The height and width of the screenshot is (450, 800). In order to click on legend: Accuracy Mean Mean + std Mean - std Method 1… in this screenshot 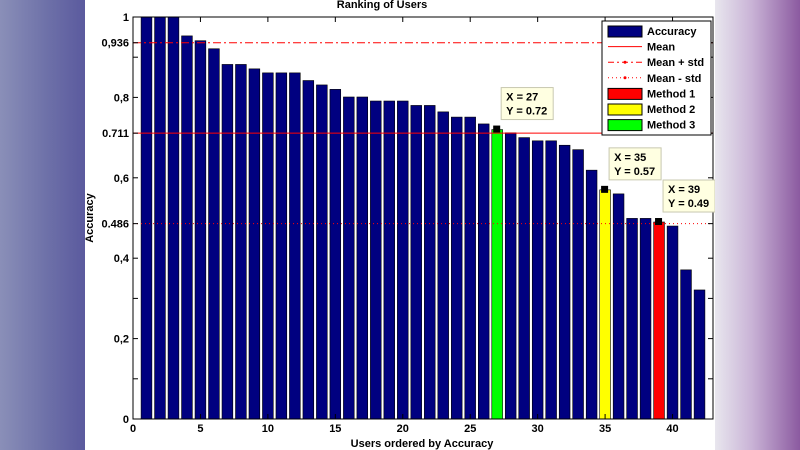, I will do `click(656, 78)`.